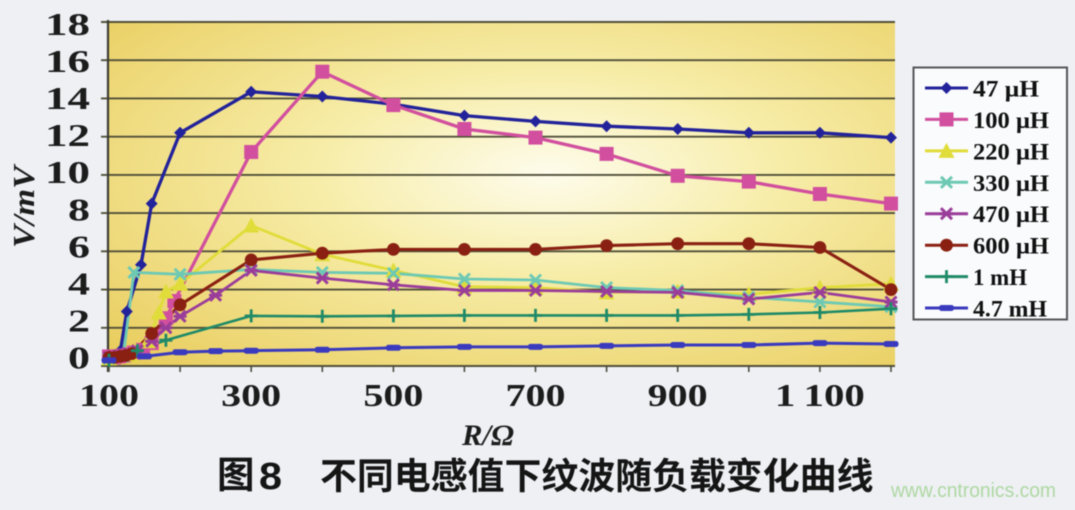  What do you see at coordinates (23, 205) in the screenshot?
I see `svg-text: V/mV` at bounding box center [23, 205].